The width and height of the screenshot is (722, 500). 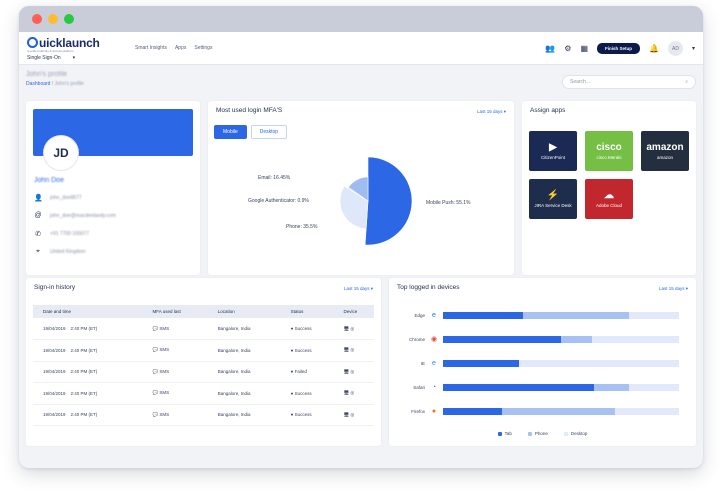 I want to click on device-label: Safari, so click(x=419, y=387).